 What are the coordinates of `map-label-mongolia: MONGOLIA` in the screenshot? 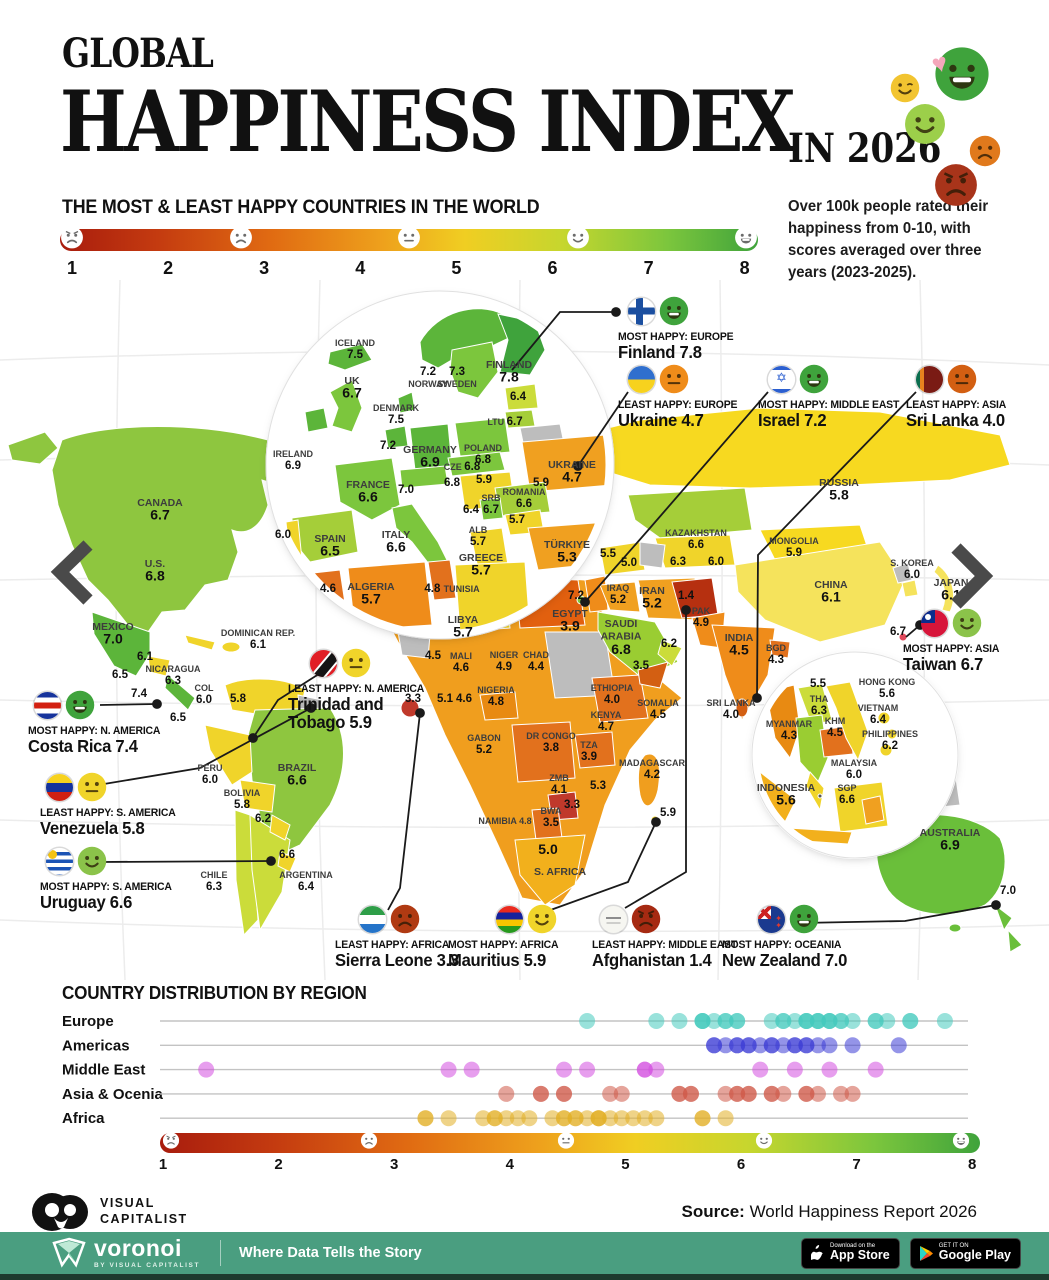 It's located at (794, 541).